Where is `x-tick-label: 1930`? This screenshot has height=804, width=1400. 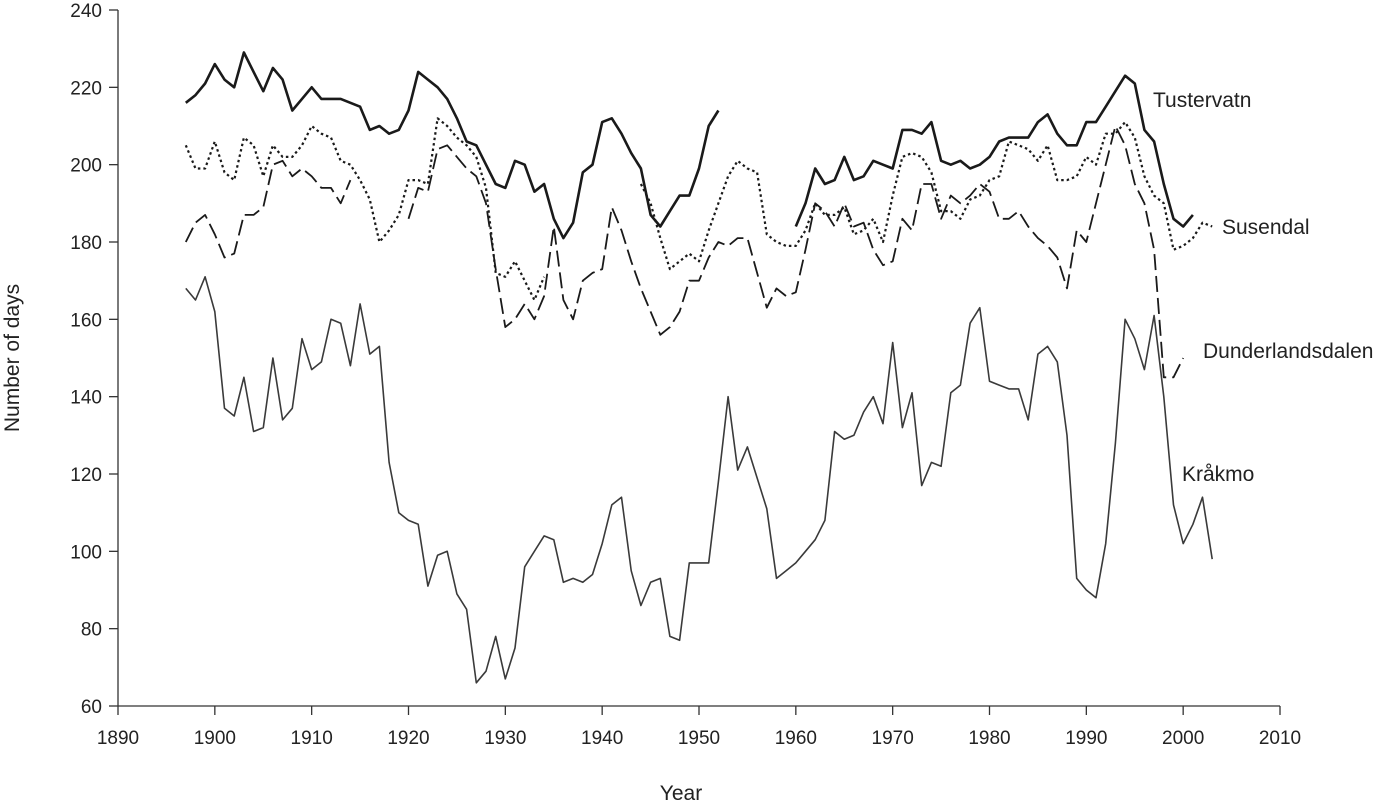 x-tick-label: 1930 is located at coordinates (505, 738).